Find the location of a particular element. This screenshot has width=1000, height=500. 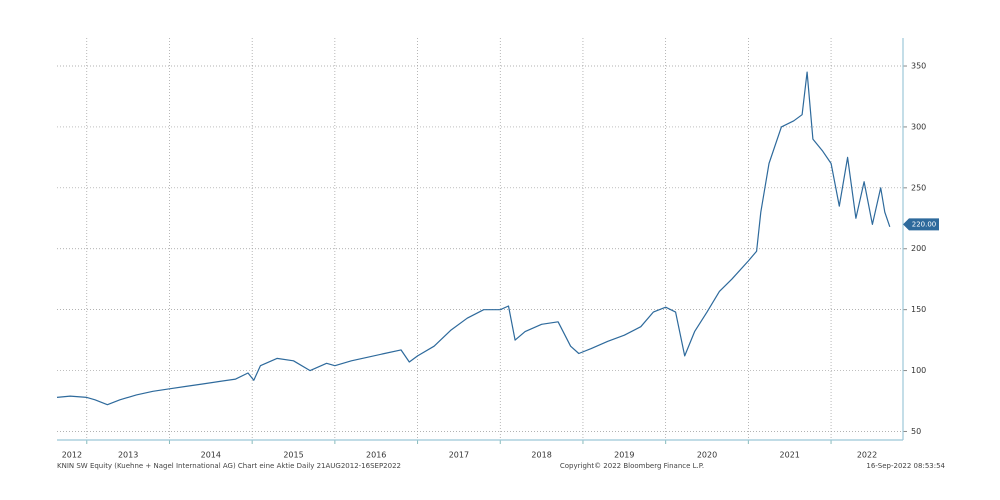

x-tick-label: 2018 is located at coordinates (541, 455).